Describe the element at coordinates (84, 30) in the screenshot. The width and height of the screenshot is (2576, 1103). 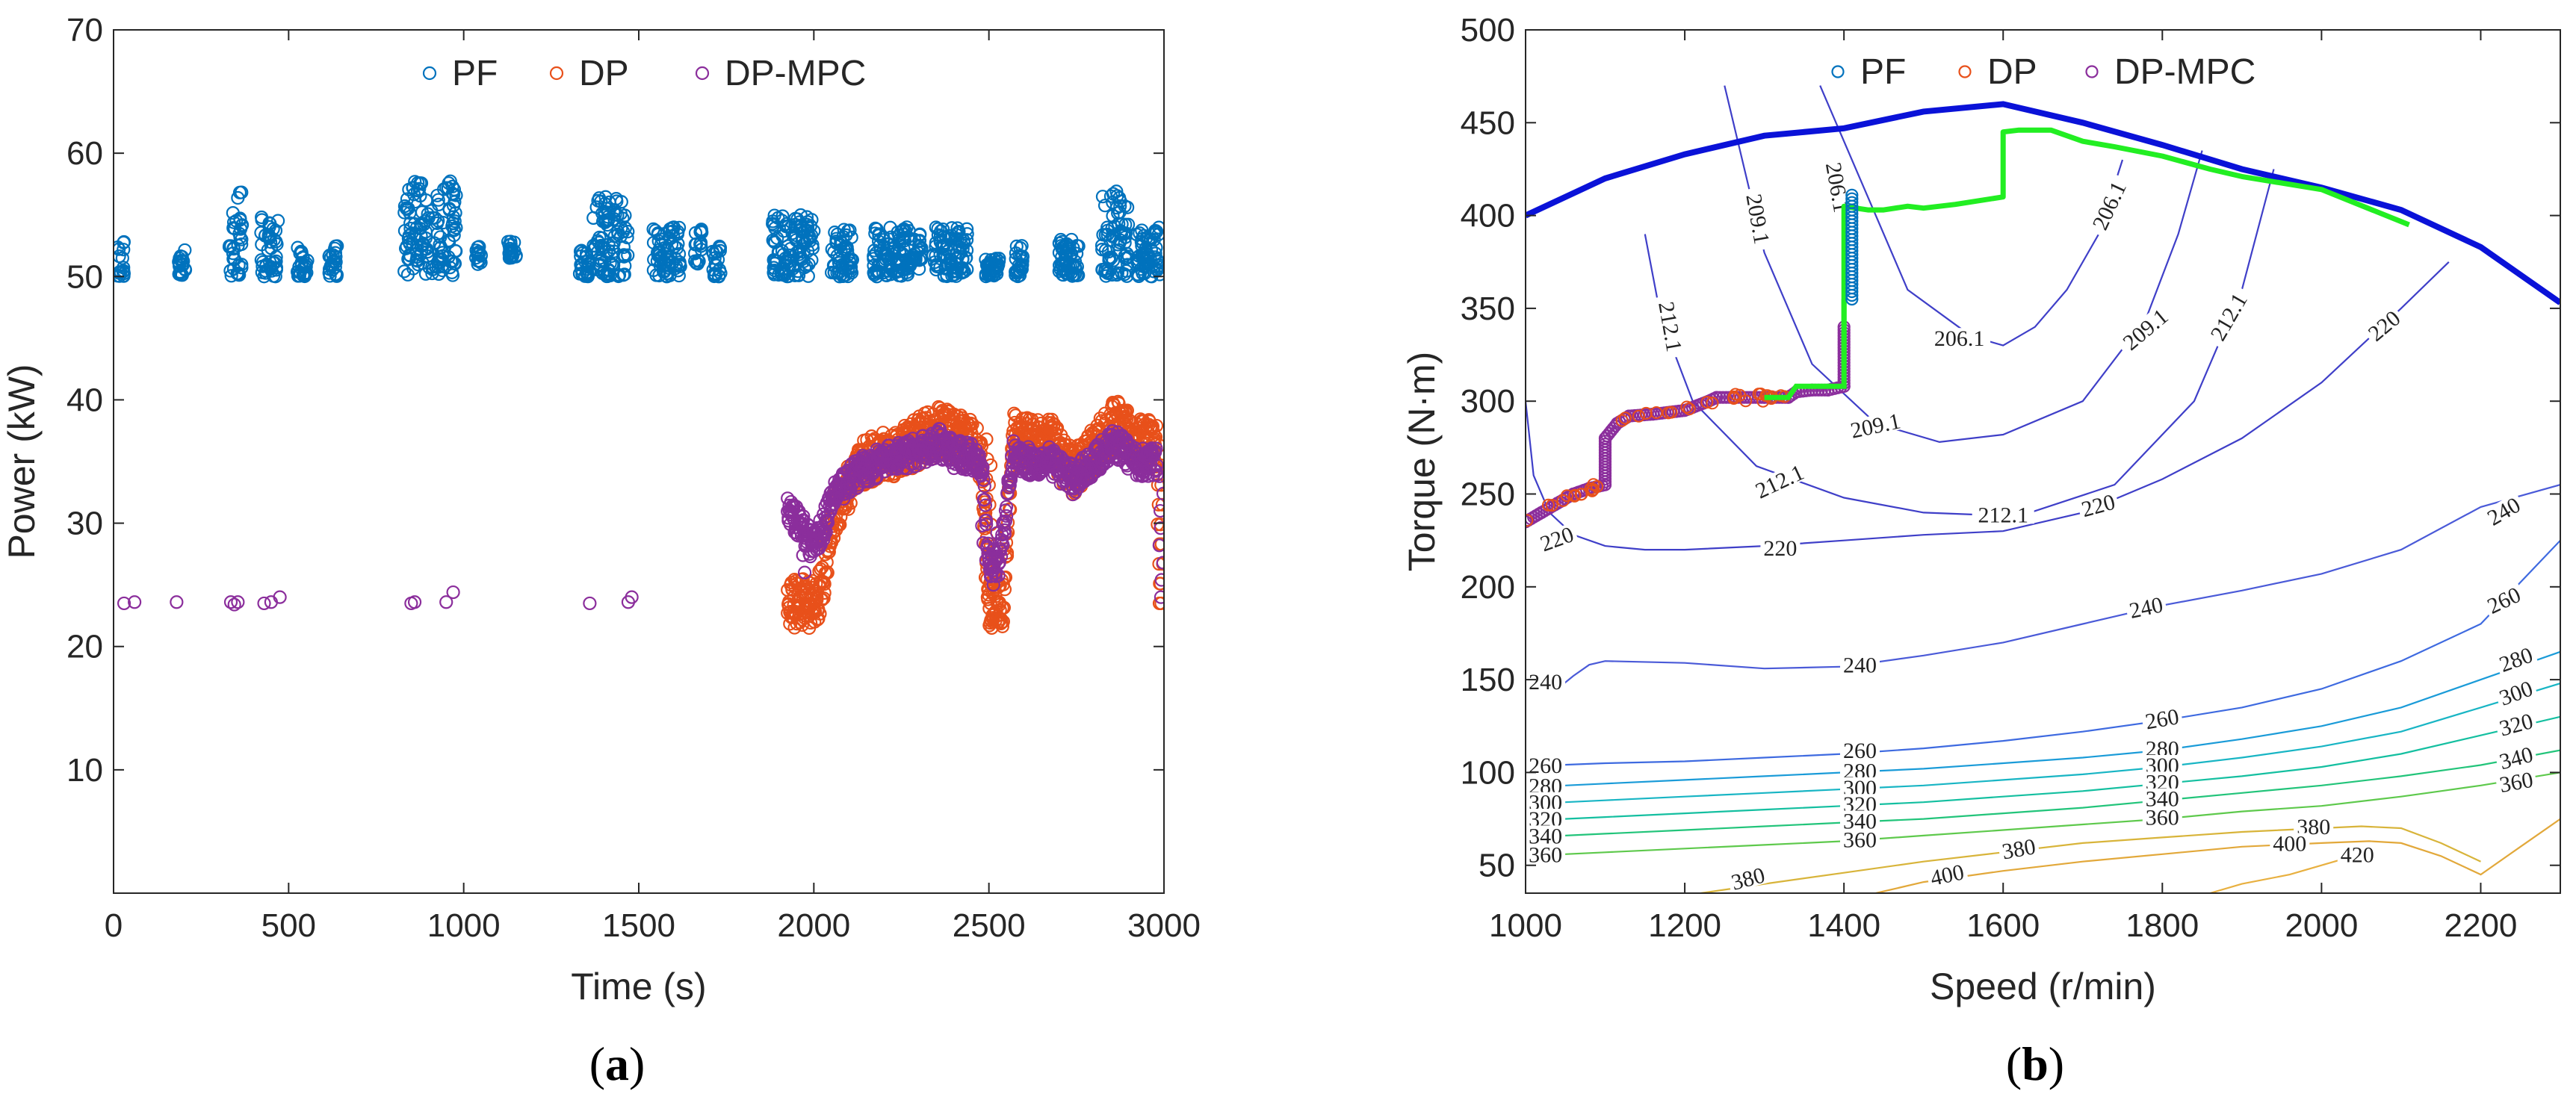
I see `chart-a-y-tick-label: 70` at that location.